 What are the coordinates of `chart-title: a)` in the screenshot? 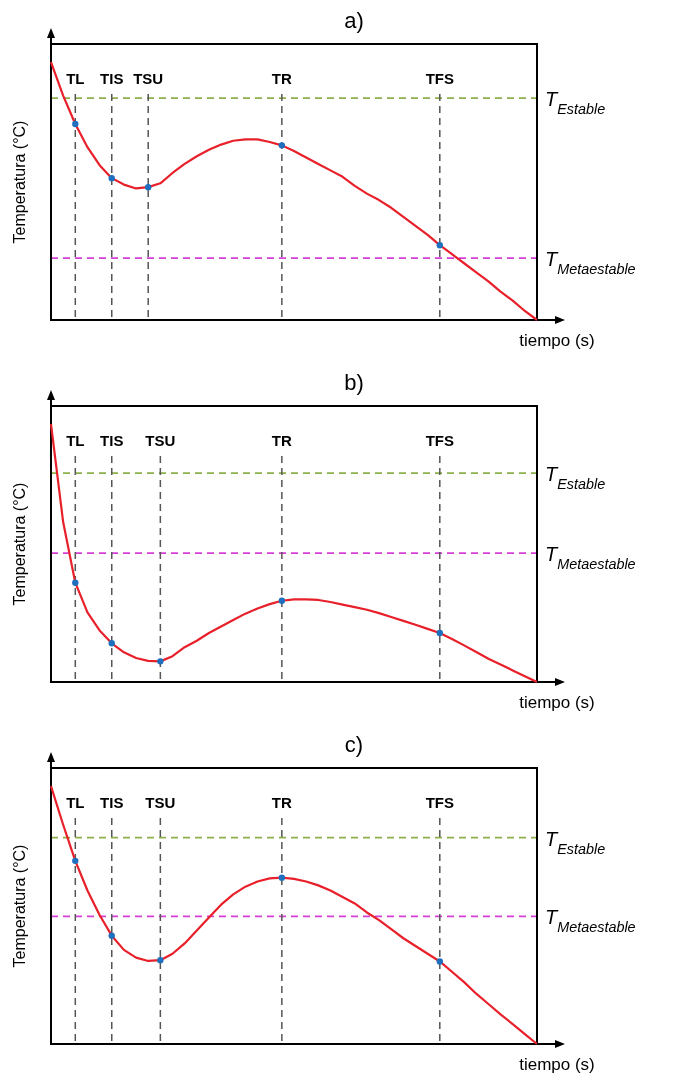 It's located at (354, 20).